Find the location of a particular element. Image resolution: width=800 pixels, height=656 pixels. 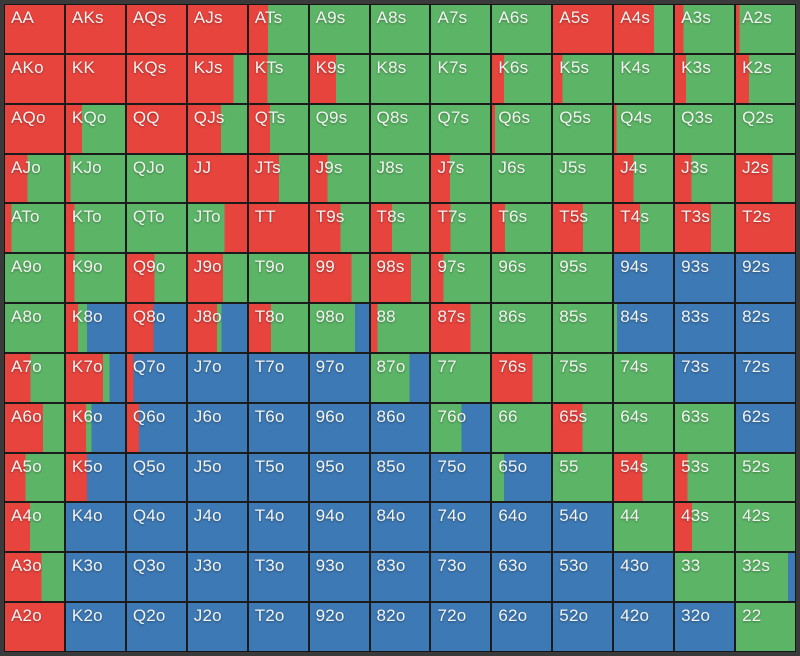

hand-cell-T2o: T2o is located at coordinates (278, 627).